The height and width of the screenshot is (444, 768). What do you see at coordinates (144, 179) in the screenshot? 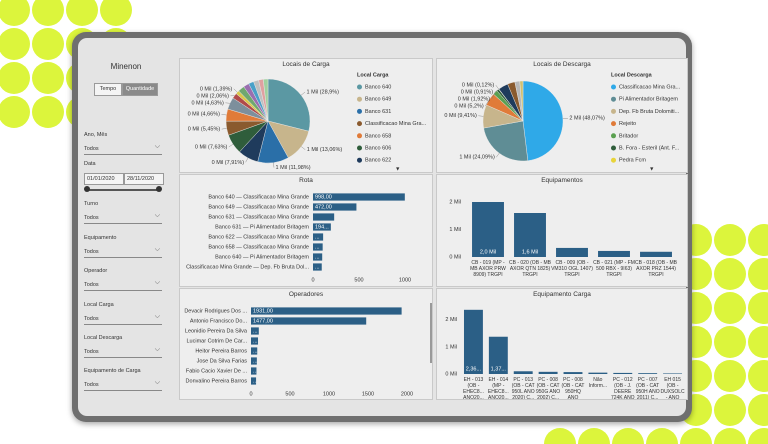
I see `date-input: 28/11/2020` at bounding box center [144, 179].